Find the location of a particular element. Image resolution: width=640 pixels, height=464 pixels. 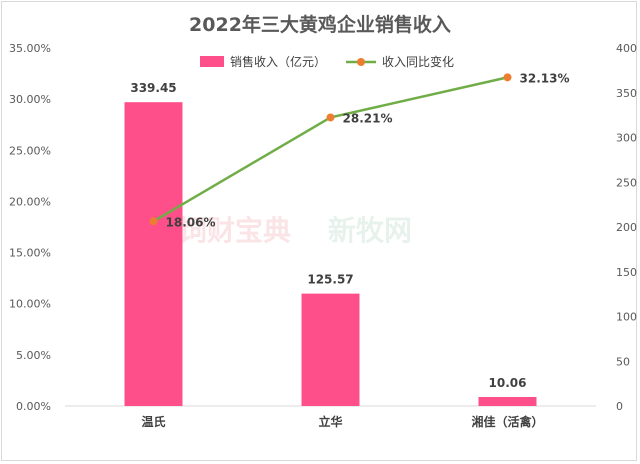

bar-value-label: 10.06 is located at coordinates (508, 383).